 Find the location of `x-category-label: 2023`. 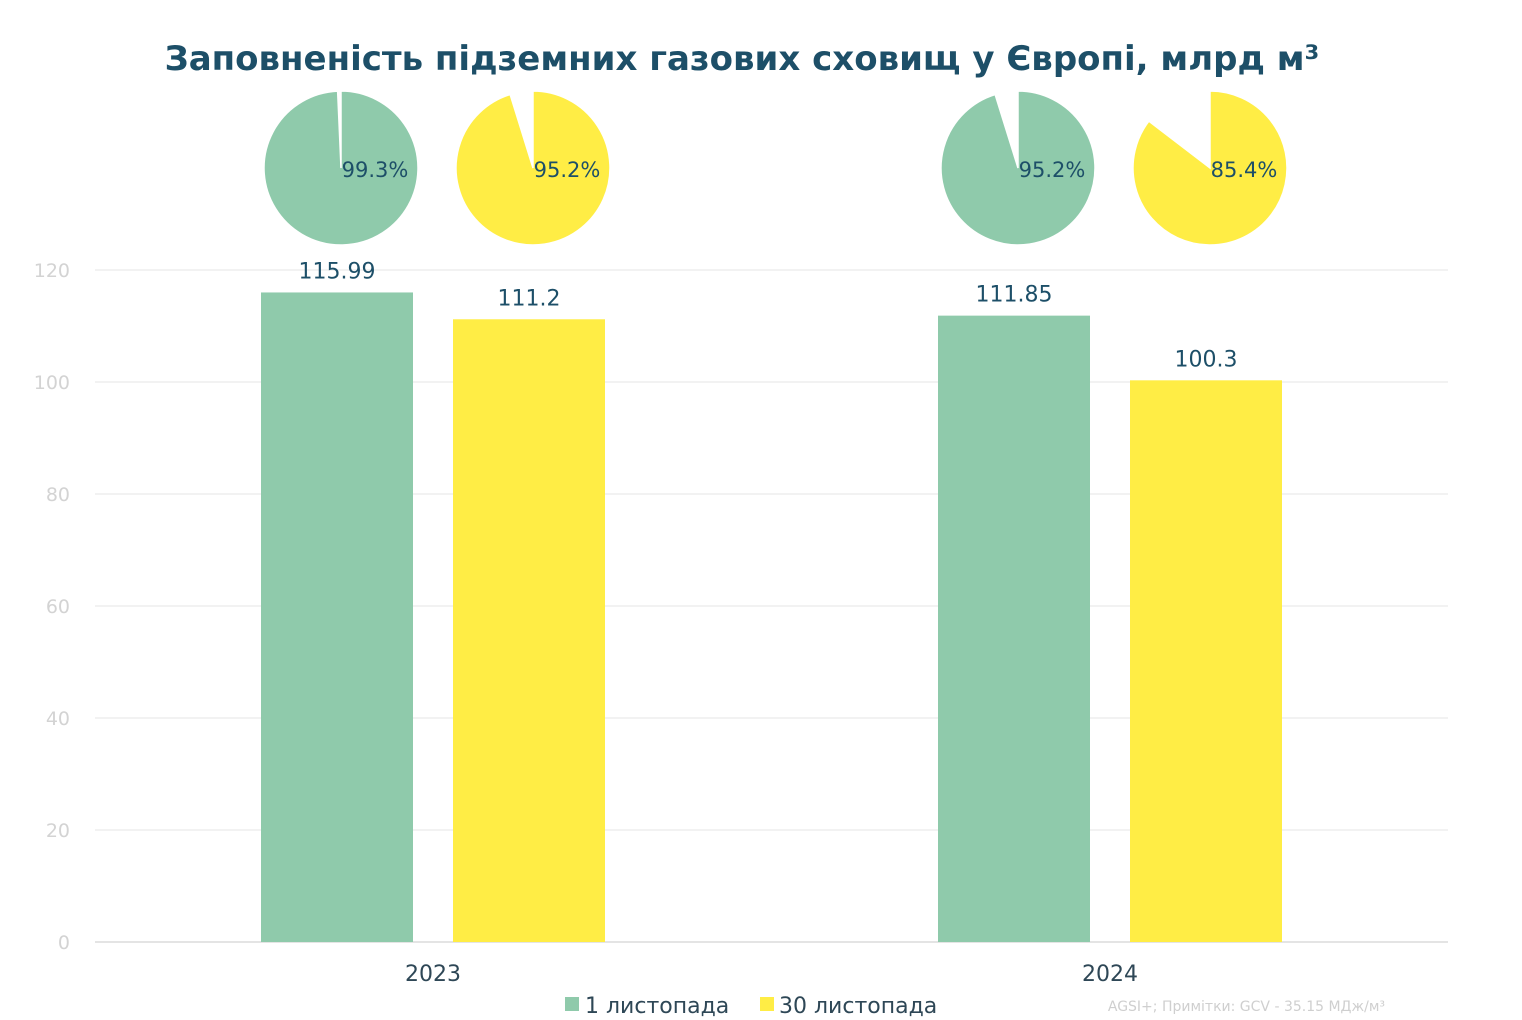

x-category-label: 2023 is located at coordinates (433, 974).